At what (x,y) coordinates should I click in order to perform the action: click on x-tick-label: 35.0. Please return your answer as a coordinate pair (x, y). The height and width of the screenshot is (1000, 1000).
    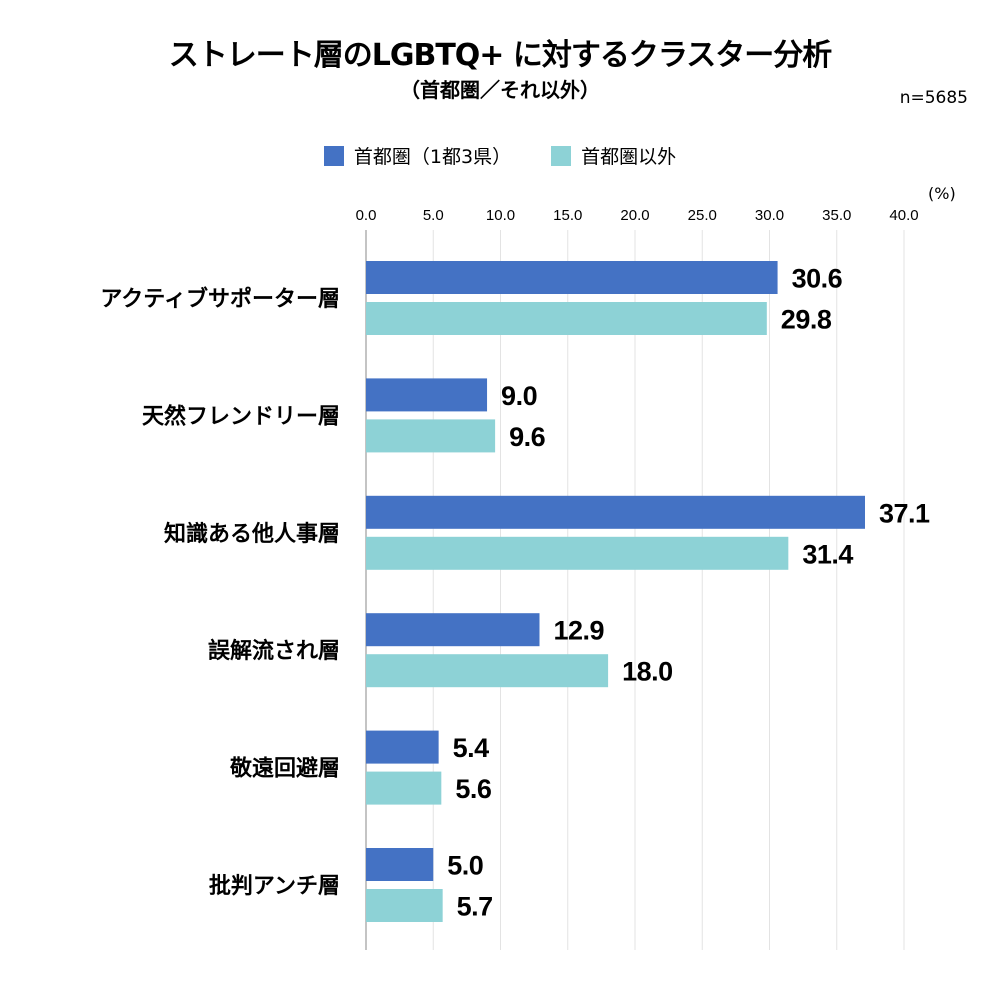
    Looking at the image, I should click on (836, 215).